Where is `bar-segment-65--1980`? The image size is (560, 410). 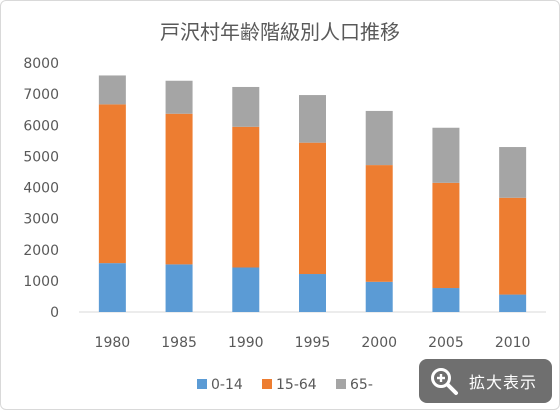 bar-segment-65--1980 is located at coordinates (112, 90).